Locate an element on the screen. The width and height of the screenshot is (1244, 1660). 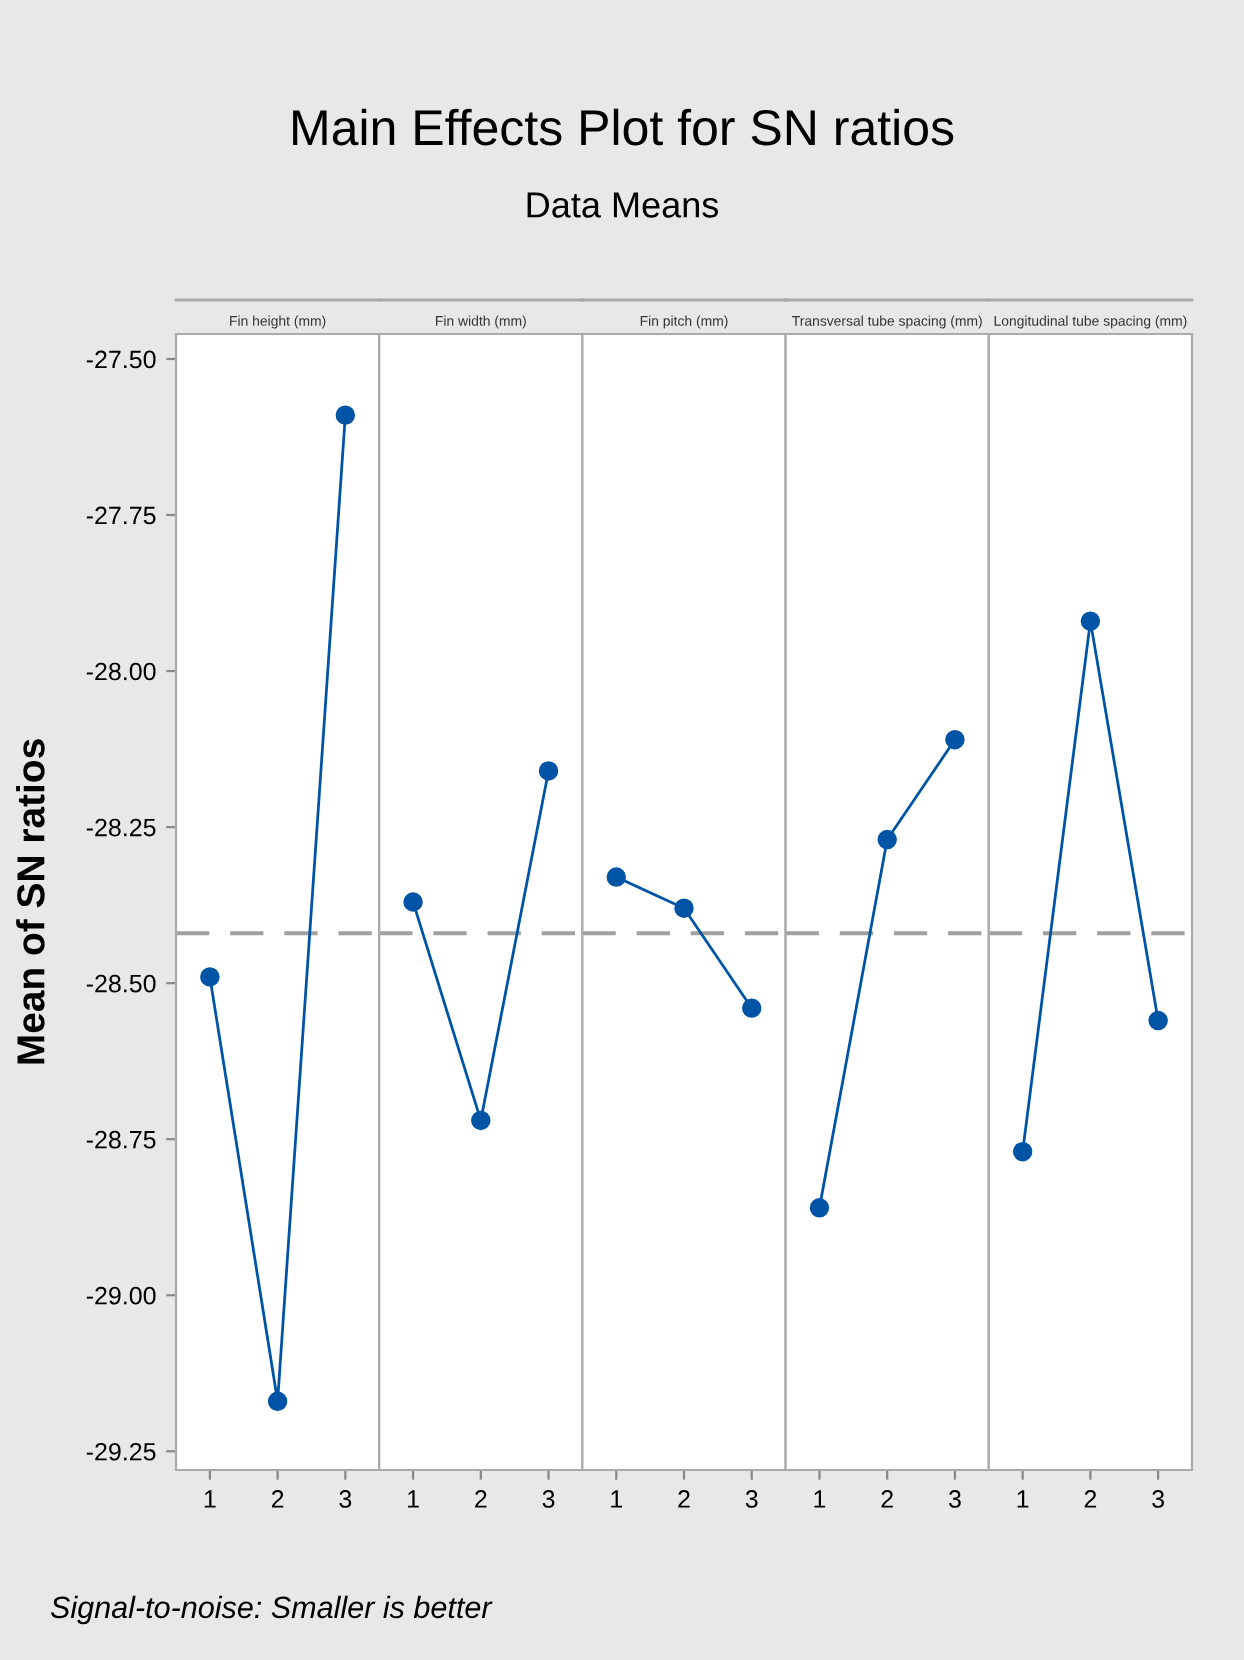
y-tick-label: -28.00 is located at coordinates (121, 671).